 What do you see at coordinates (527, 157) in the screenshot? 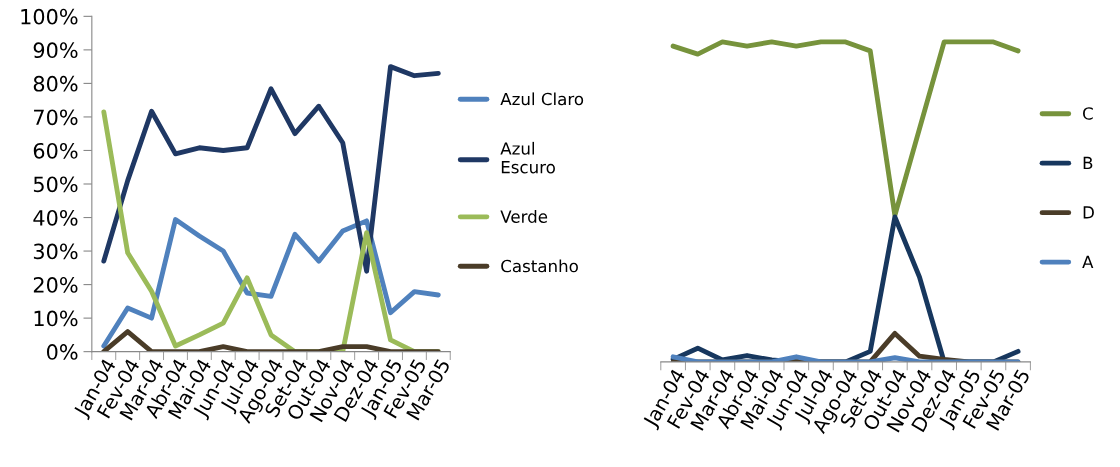
I see `legend-label: Azul Escuro` at bounding box center [527, 157].